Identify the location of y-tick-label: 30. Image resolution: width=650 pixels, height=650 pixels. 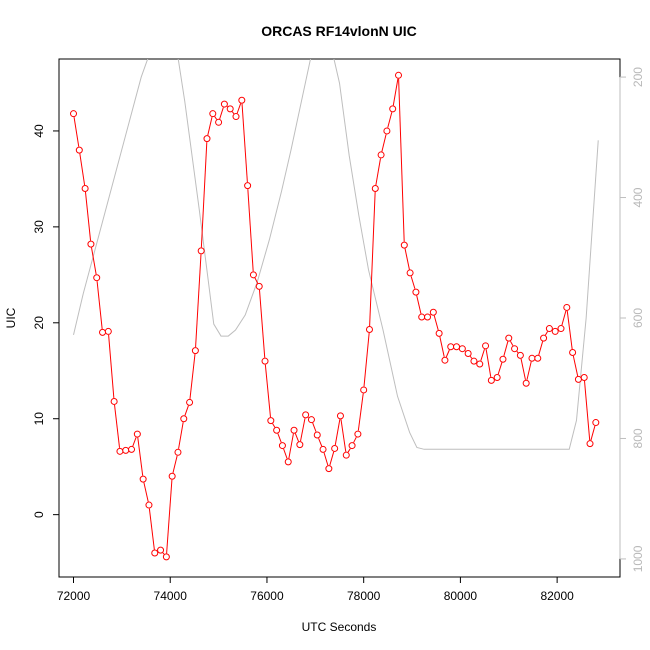
(39, 227).